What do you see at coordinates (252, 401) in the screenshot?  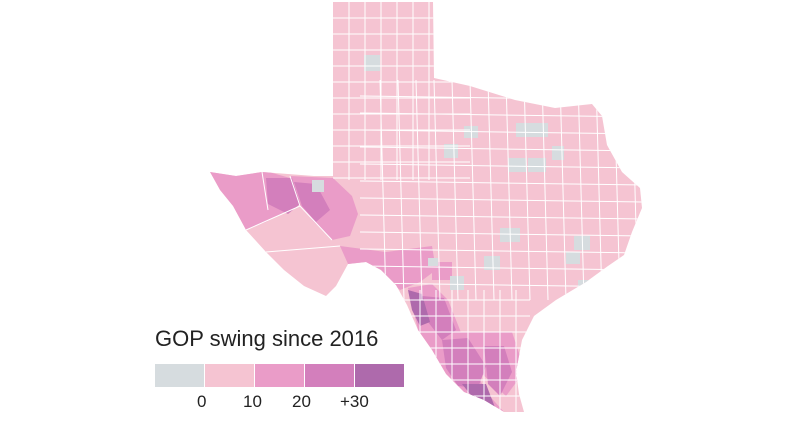 I see `legend-tick-10: 10` at bounding box center [252, 401].